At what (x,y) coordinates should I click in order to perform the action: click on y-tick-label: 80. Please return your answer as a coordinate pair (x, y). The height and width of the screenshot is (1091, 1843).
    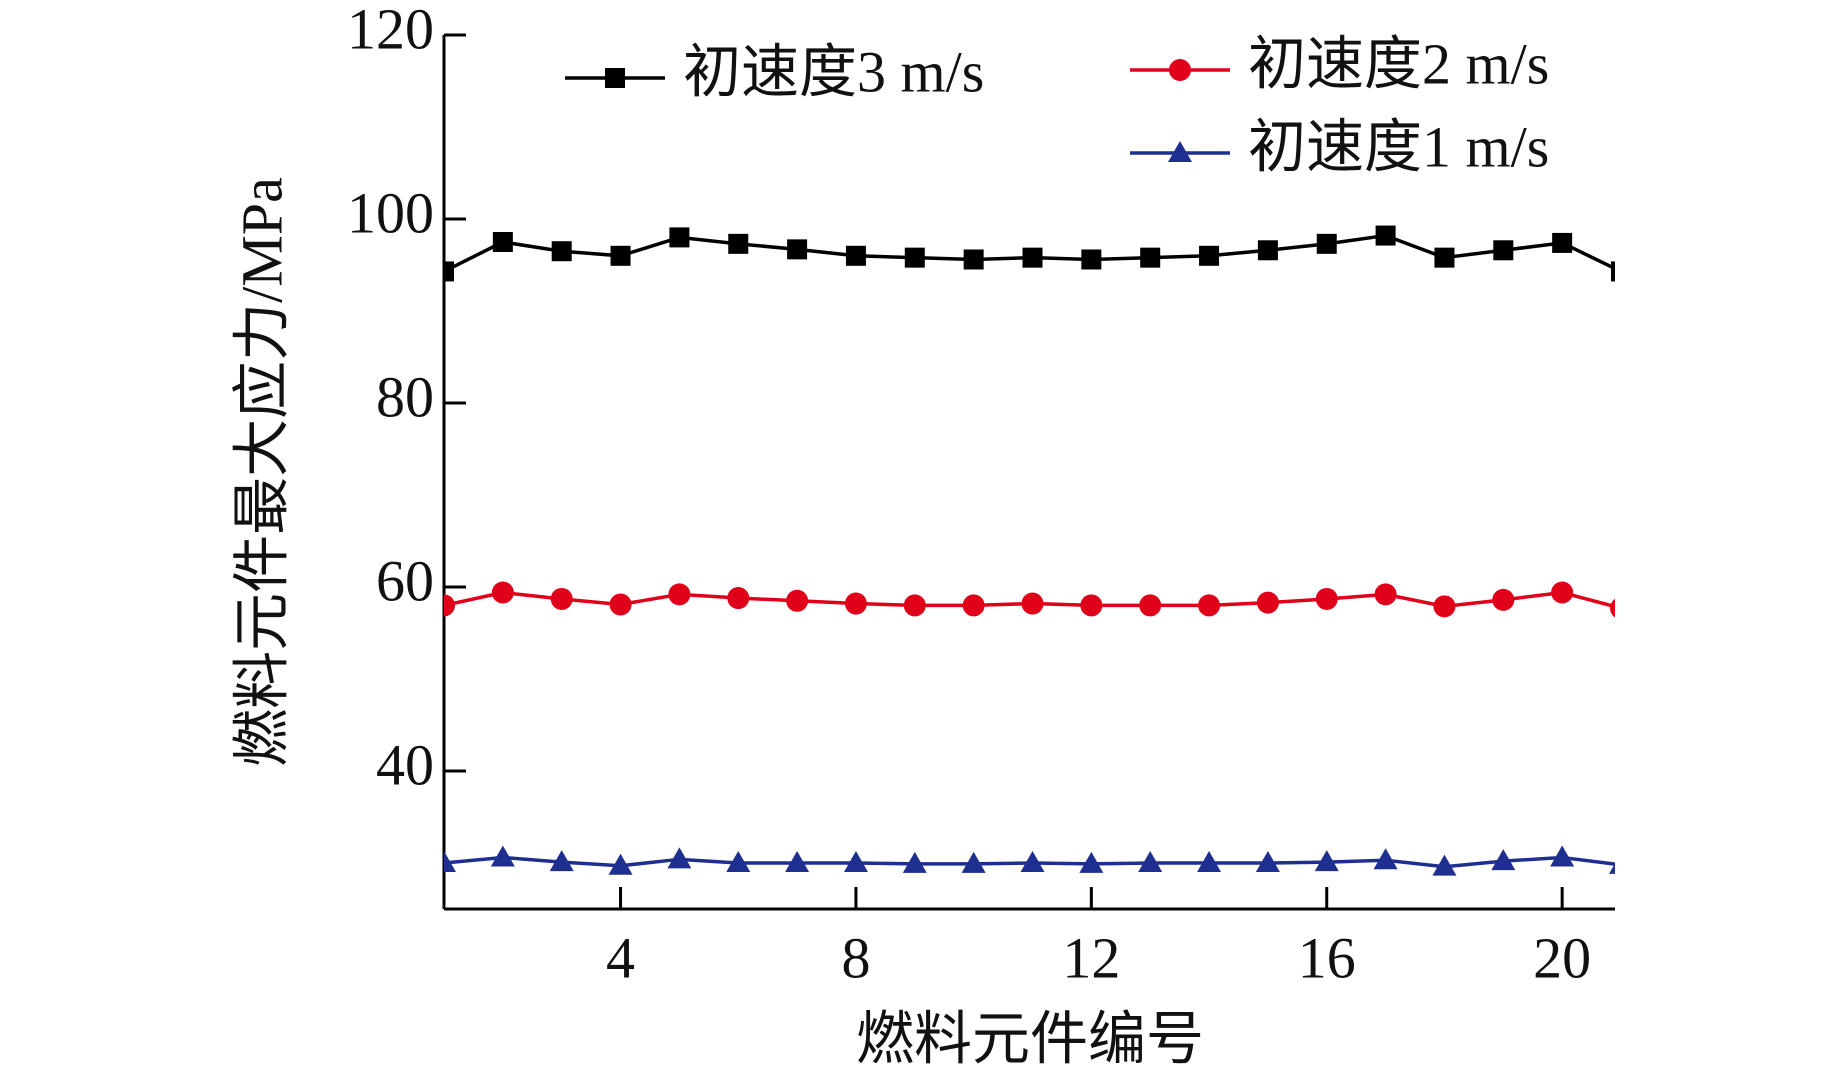
    Looking at the image, I should click on (405, 396).